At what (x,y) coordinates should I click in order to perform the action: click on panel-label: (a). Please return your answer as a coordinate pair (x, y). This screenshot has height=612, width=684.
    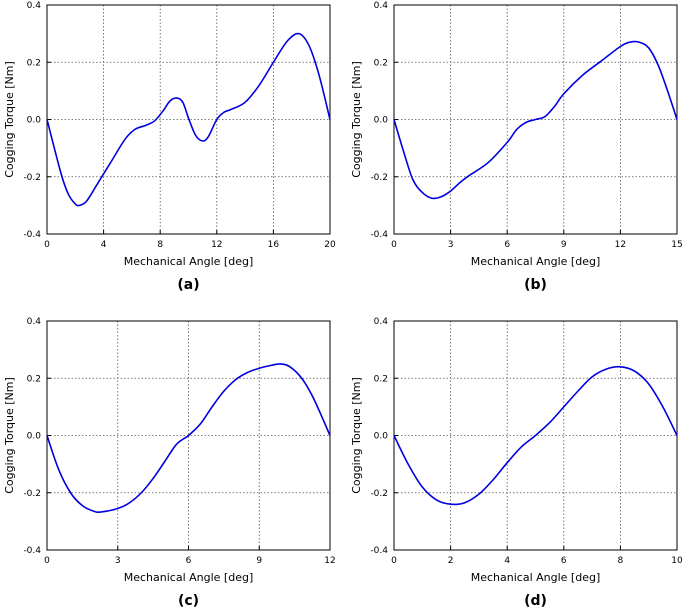
    Looking at the image, I should click on (188, 285).